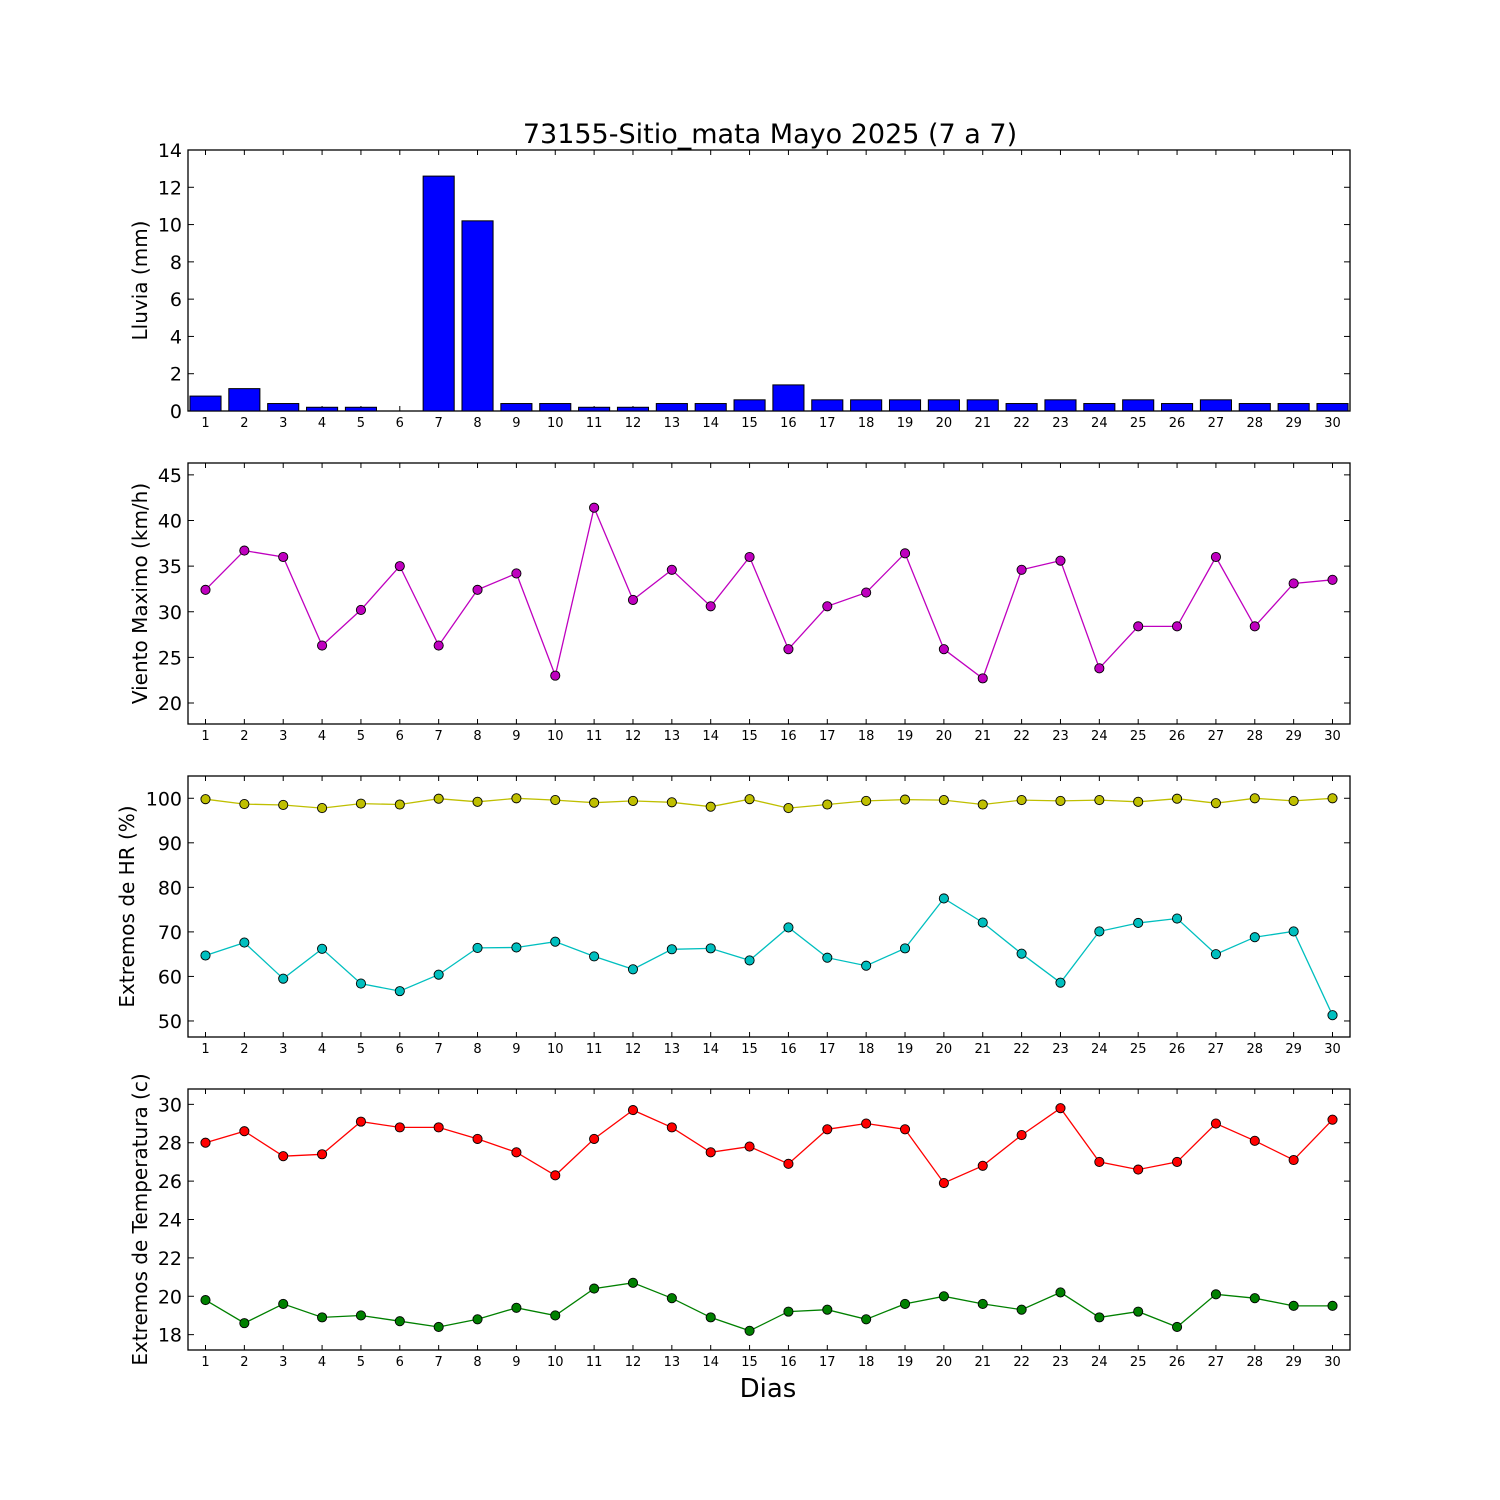 This screenshot has width=1500, height=1500. Describe the element at coordinates (176, 263) in the screenshot. I see `y-tick-label: 8` at that location.